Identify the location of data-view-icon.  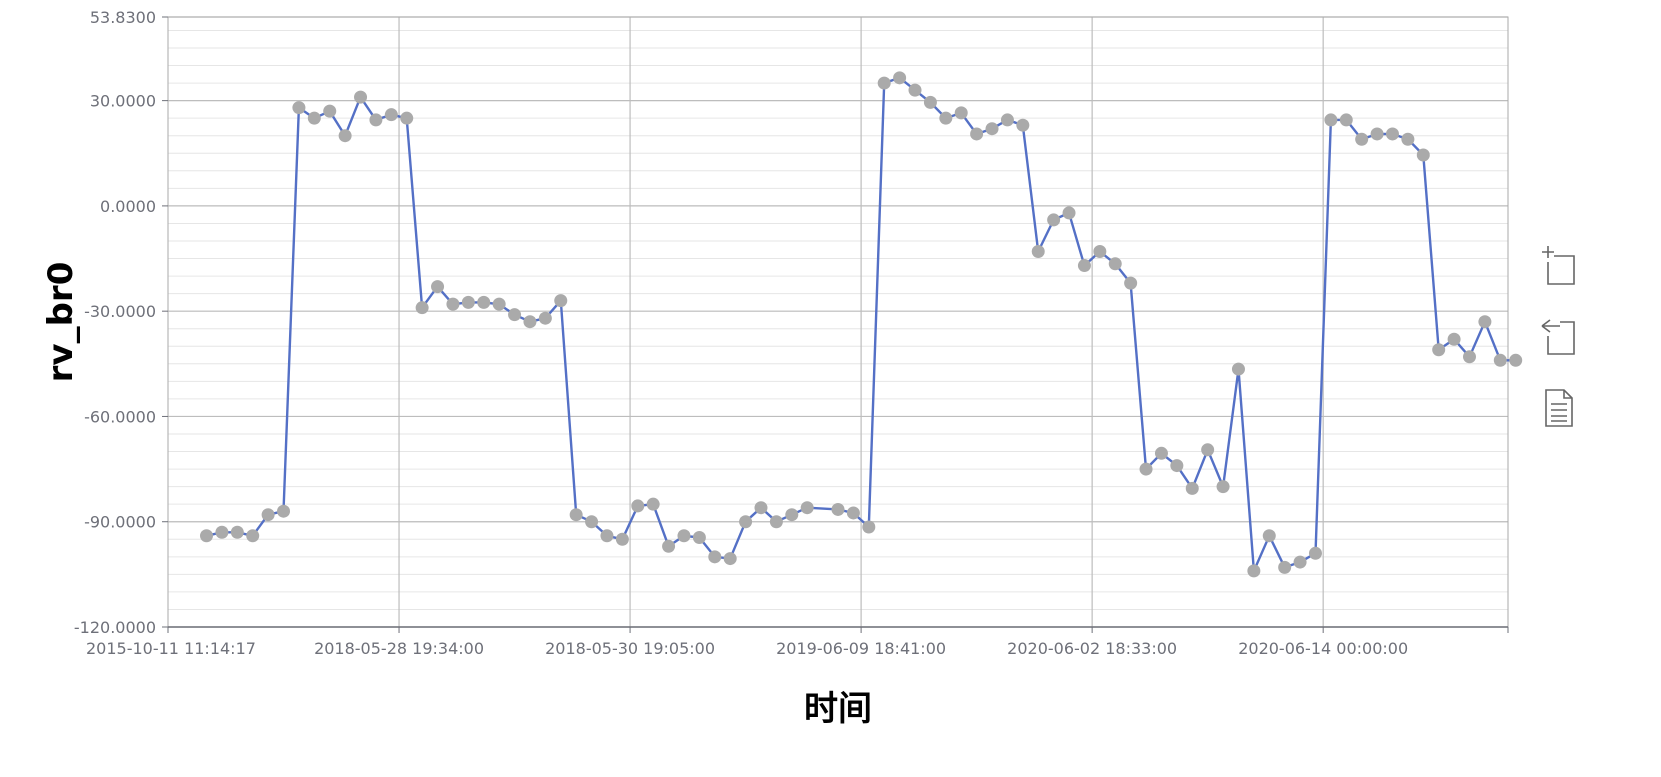
(1558, 408).